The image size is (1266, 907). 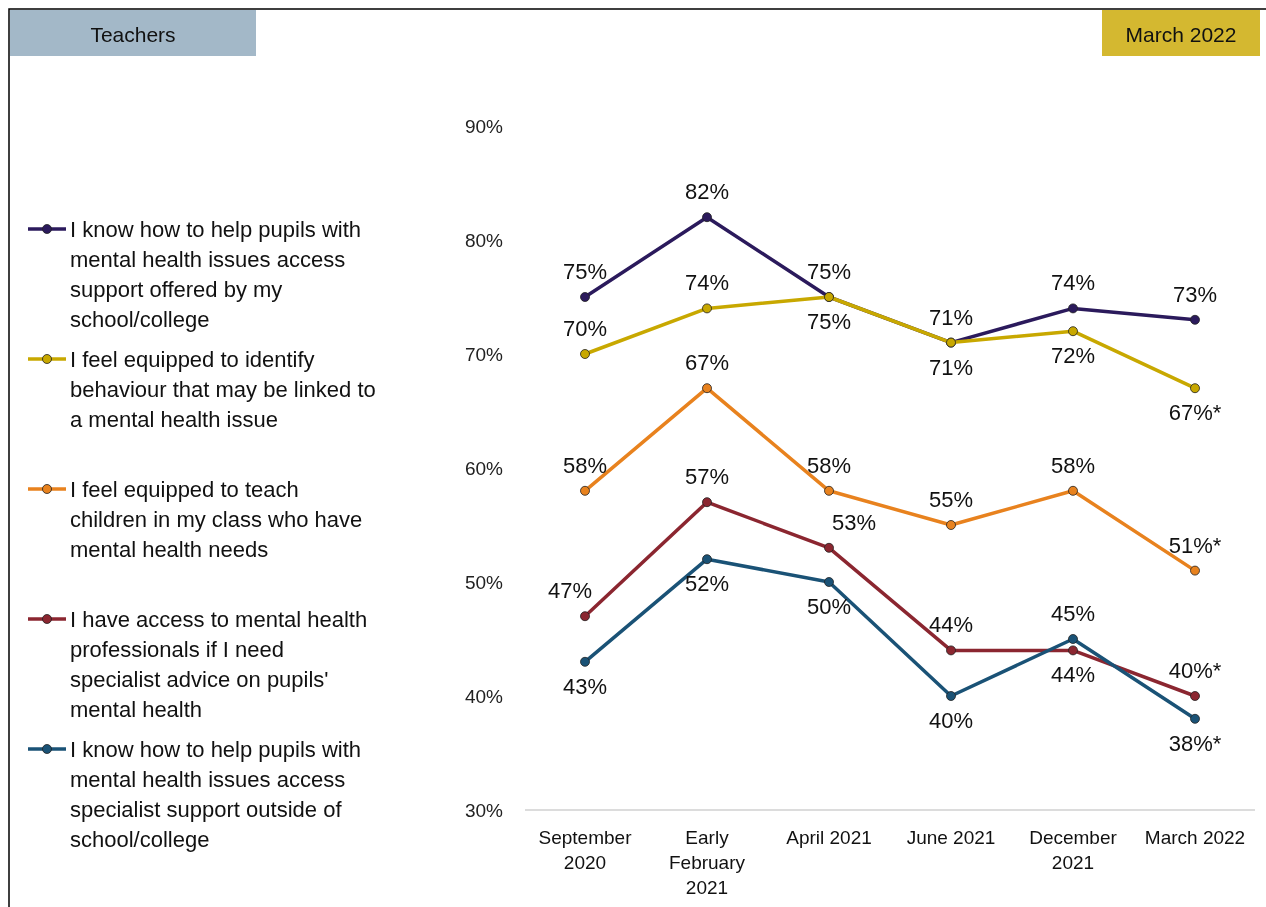 What do you see at coordinates (707, 584) in the screenshot?
I see `data-label: 52%` at bounding box center [707, 584].